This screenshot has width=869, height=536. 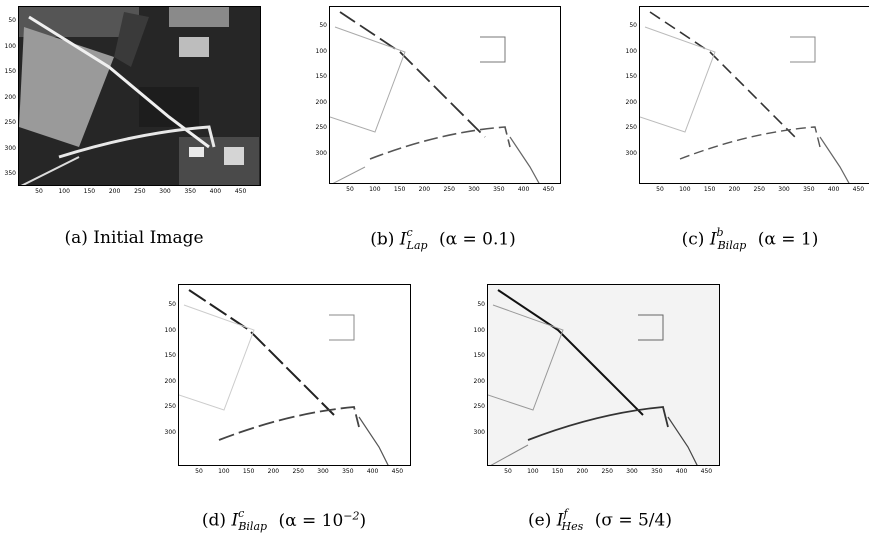 I want to click on caption-a-text: Initial Image, so click(x=148, y=238).